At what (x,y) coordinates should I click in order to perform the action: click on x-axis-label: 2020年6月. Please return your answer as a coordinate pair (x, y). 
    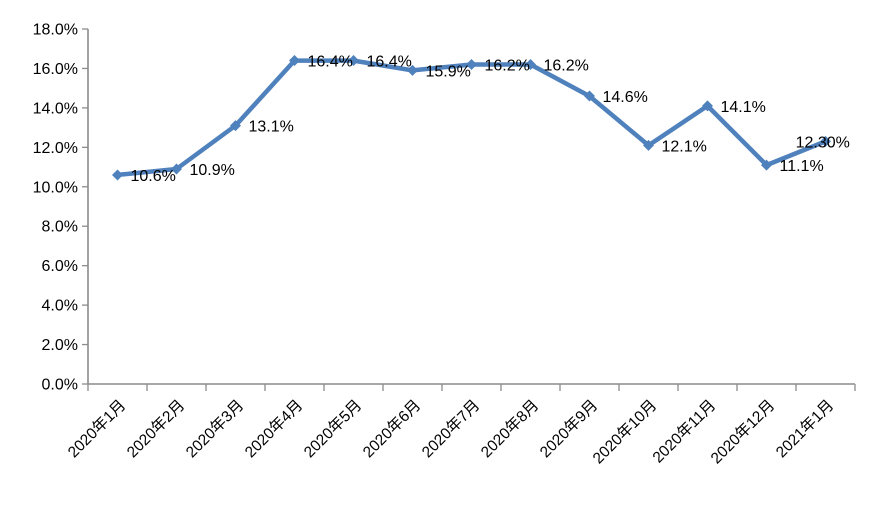
    Looking at the image, I should click on (391, 428).